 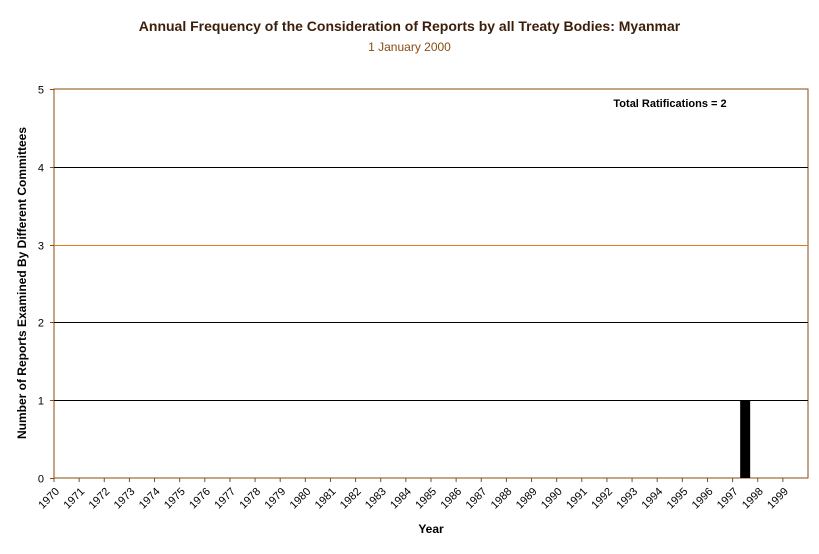 What do you see at coordinates (653, 499) in the screenshot?
I see `x-tick-label-1994: 1994` at bounding box center [653, 499].